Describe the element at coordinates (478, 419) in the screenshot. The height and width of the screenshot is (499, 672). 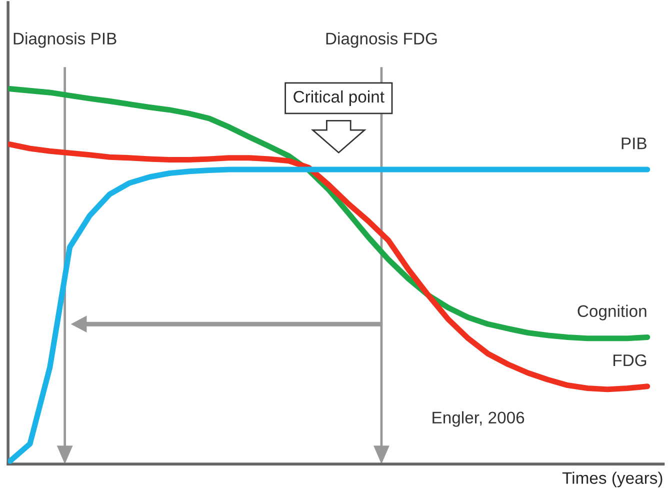
I see `annotation: Engler, 2006` at that location.